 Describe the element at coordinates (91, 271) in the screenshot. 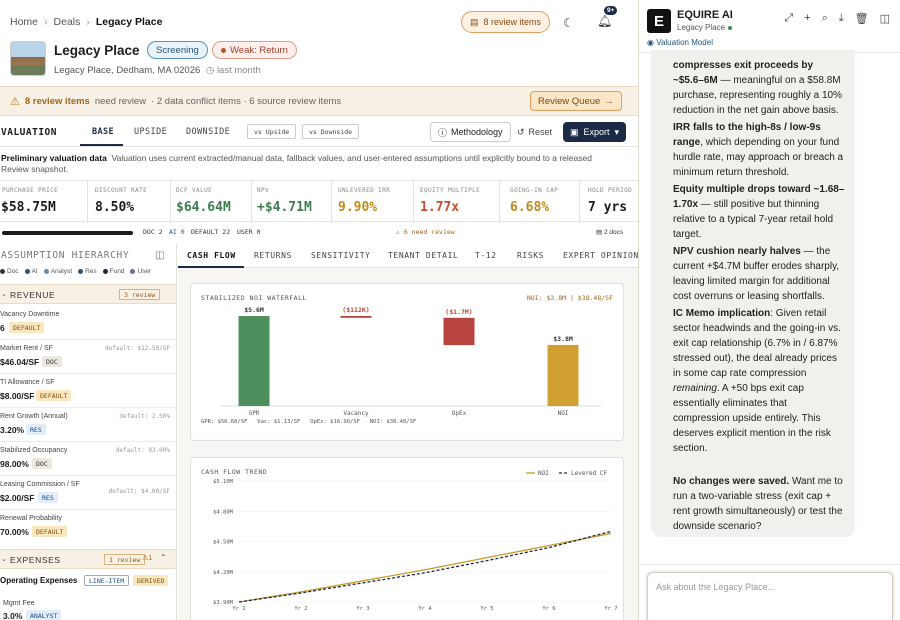

I see `legend-label: Res` at that location.